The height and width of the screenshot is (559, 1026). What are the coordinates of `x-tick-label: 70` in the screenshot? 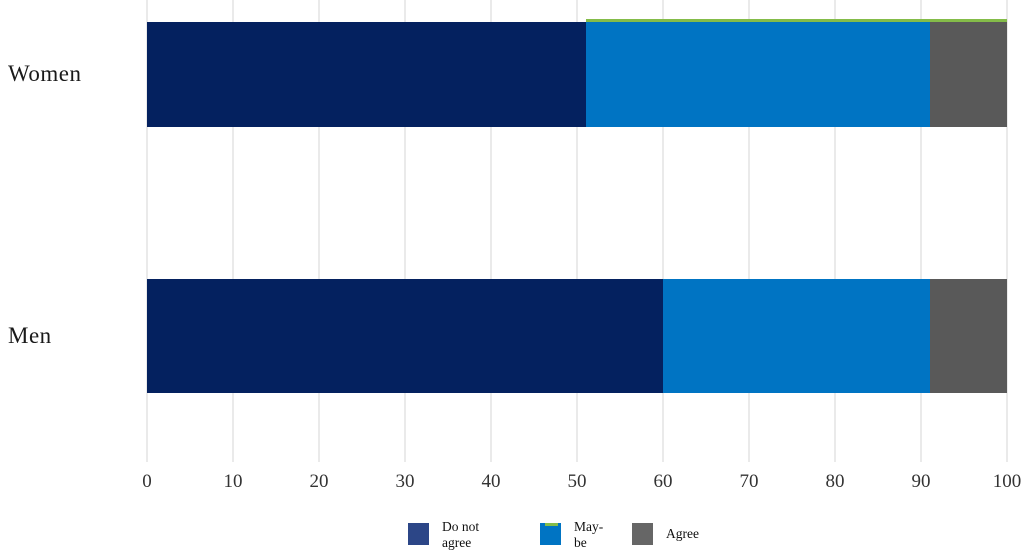 It's located at (749, 481).